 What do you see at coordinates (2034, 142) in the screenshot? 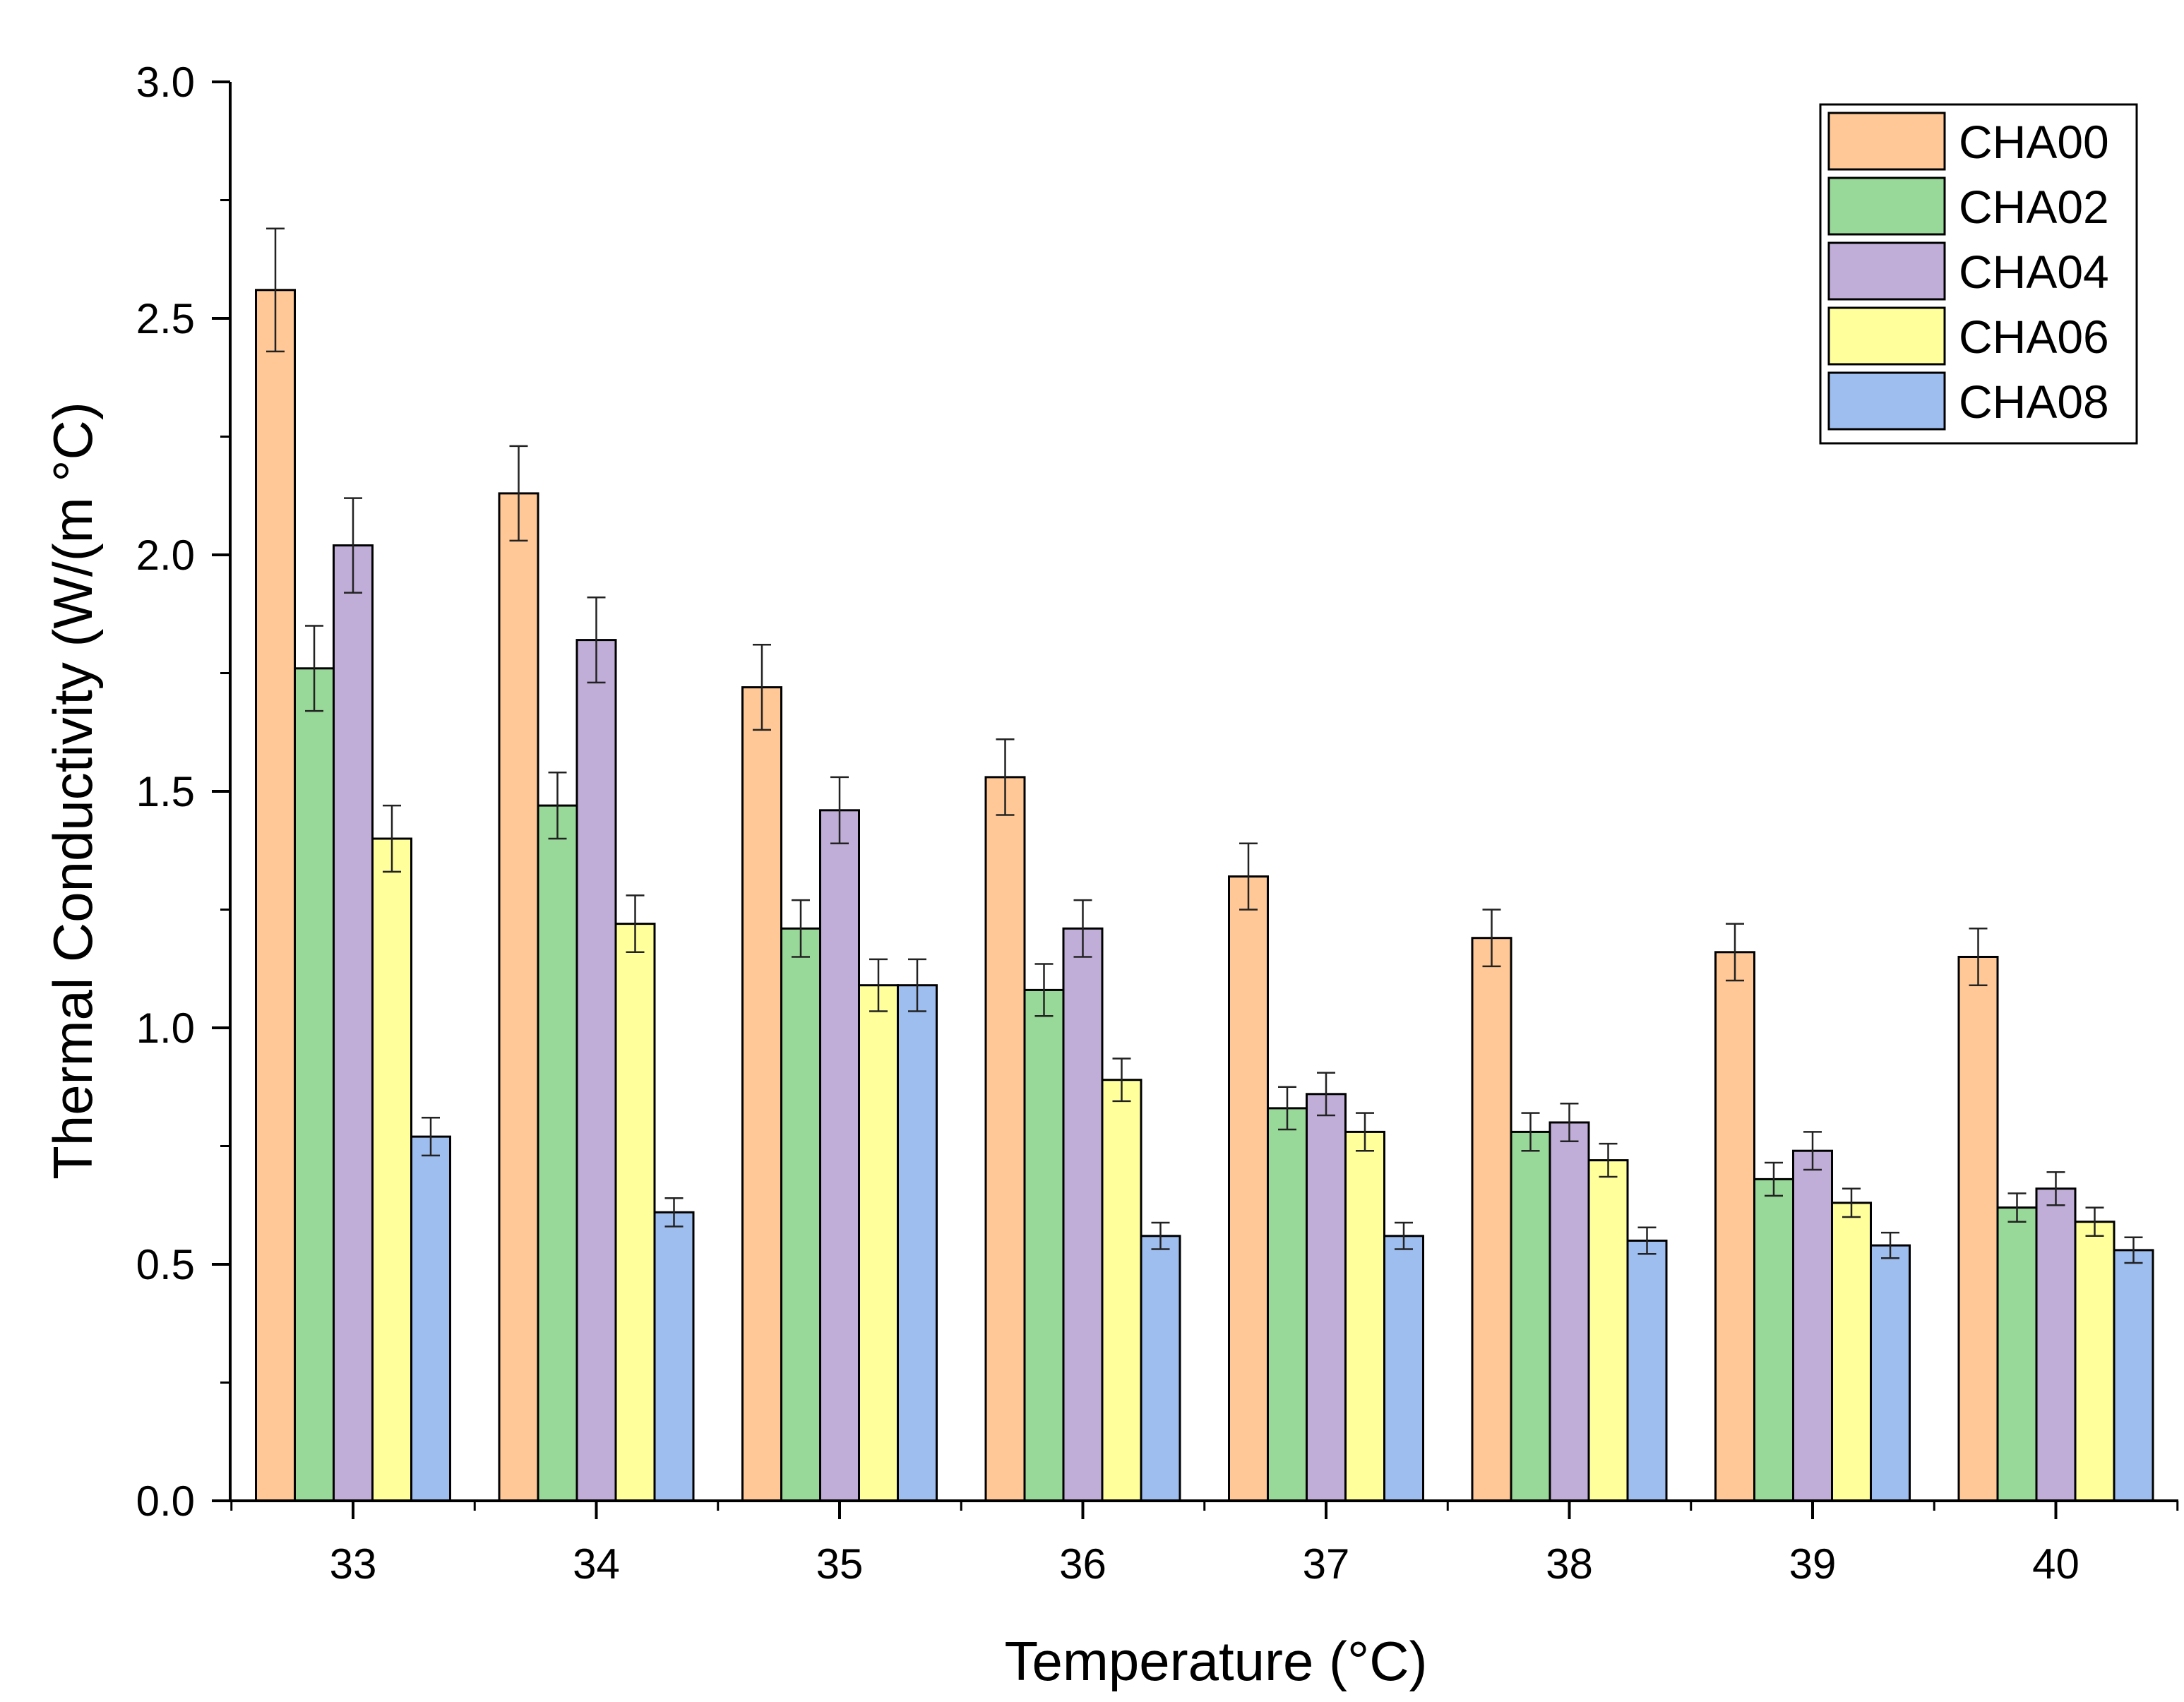
I see `legend-label-cha00: CHA00` at bounding box center [2034, 142].